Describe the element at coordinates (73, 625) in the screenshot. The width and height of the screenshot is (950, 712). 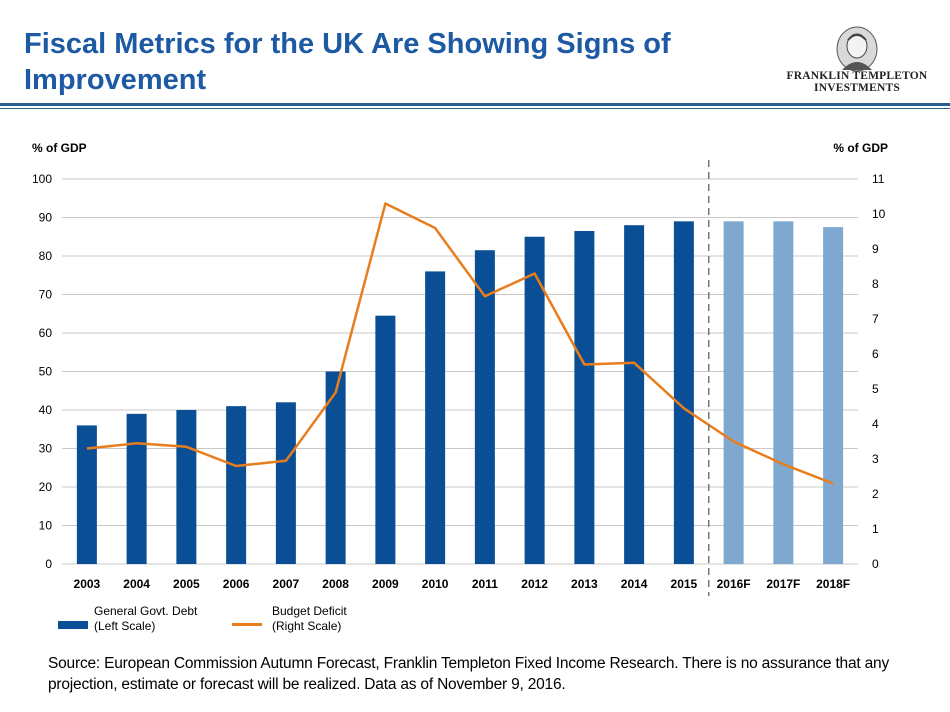
I see `legend-debt-swatch` at that location.